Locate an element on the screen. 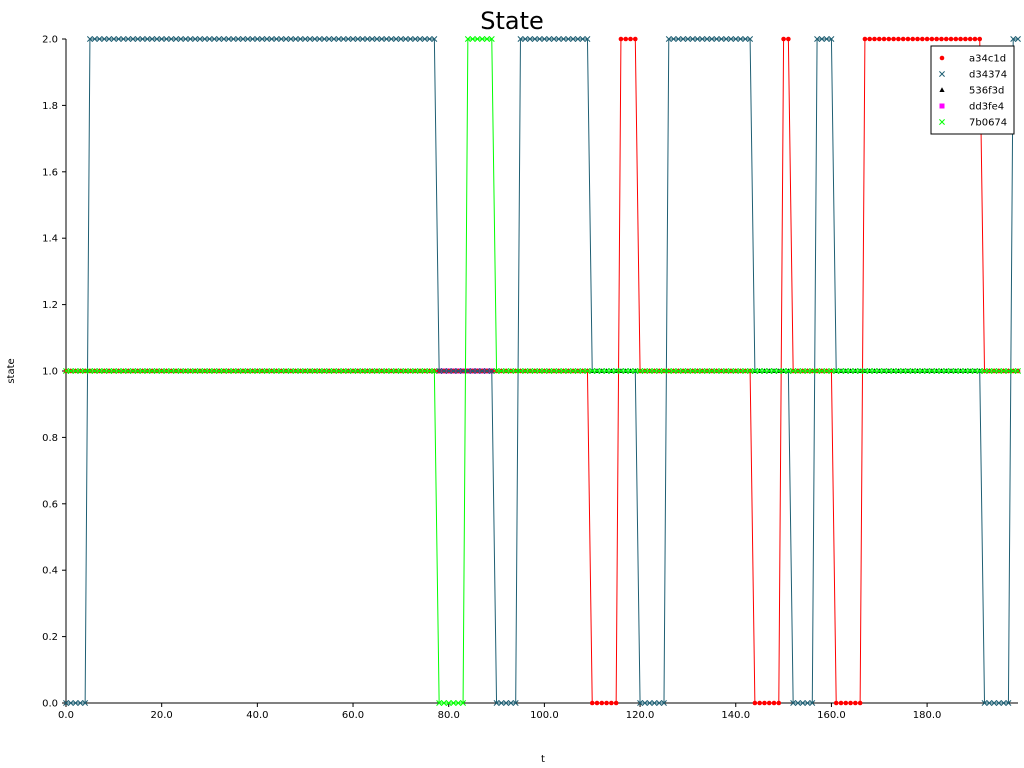  x-axis-label: t is located at coordinates (543, 759).